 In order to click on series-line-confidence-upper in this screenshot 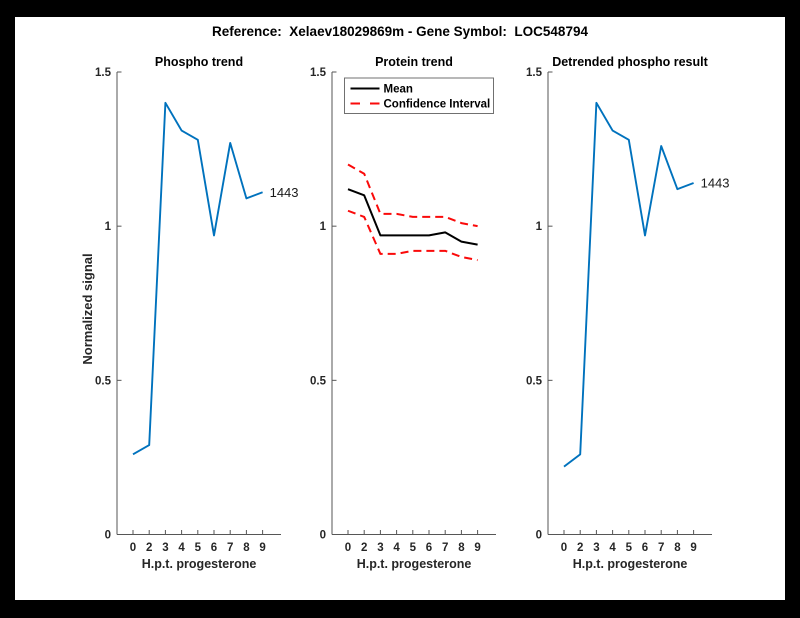, I will do `click(412, 195)`.